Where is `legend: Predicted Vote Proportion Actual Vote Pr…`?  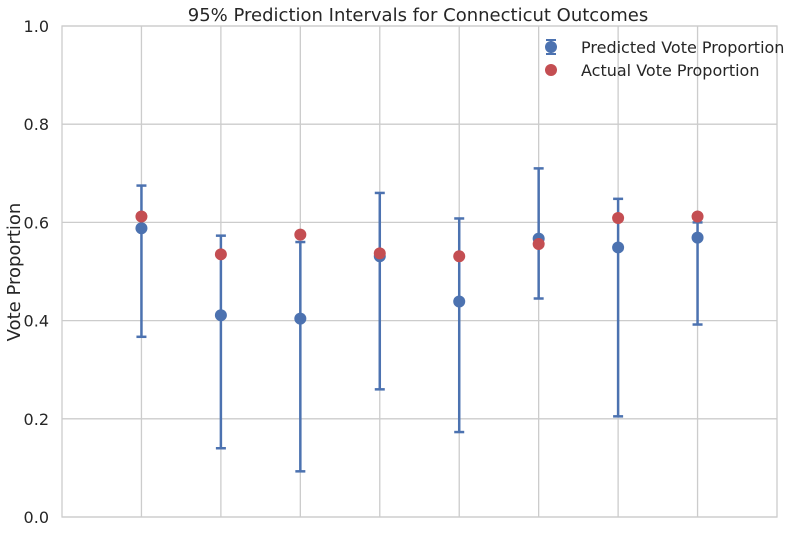
legend: Predicted Vote Proportion Actual Vote Pr… is located at coordinates (664, 59).